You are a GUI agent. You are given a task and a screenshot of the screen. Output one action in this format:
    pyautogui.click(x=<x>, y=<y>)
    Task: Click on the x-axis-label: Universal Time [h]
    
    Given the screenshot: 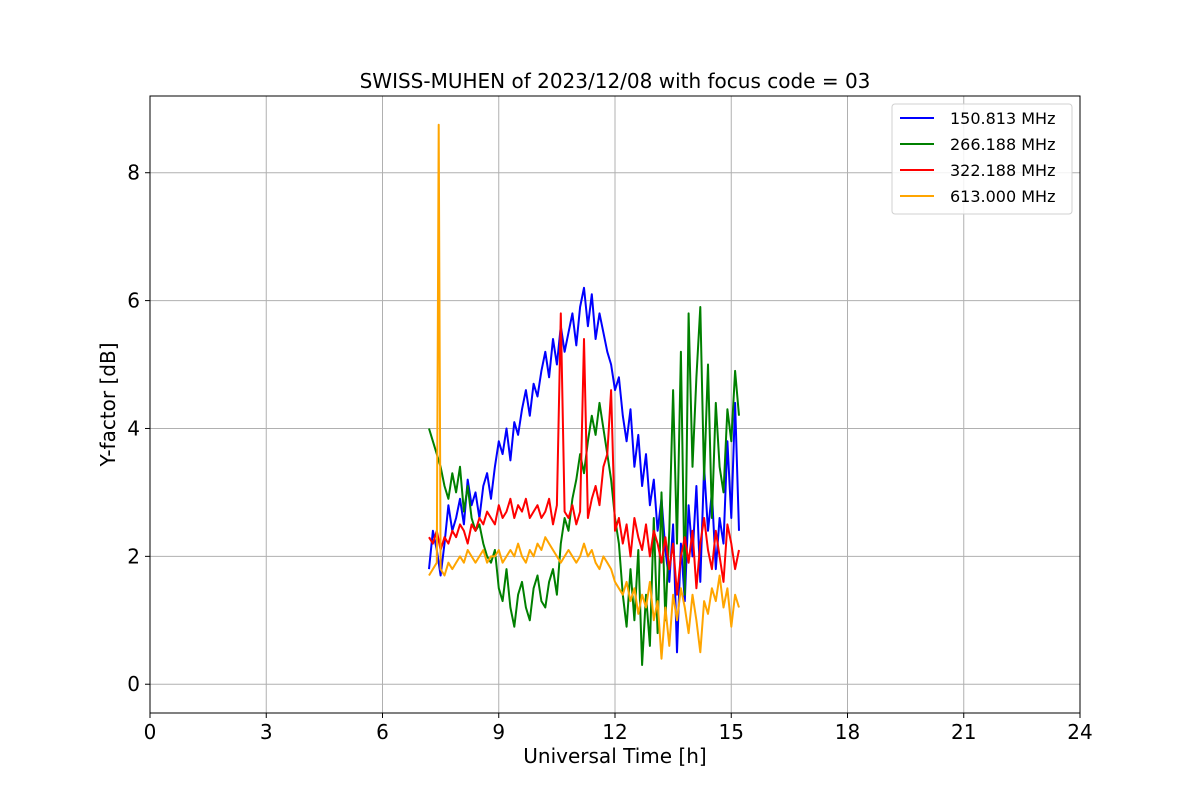 What is the action you would take?
    pyautogui.click(x=614, y=756)
    